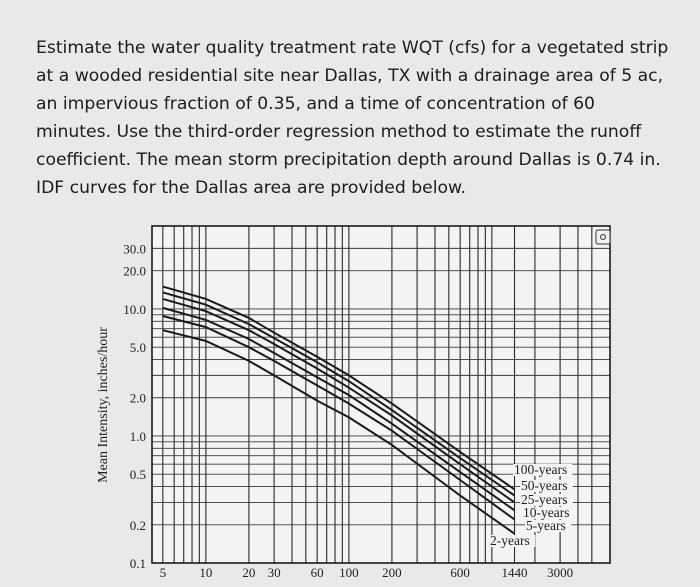 The width and height of the screenshot is (700, 587). I want to click on x-tick-label: 20, so click(248, 572).